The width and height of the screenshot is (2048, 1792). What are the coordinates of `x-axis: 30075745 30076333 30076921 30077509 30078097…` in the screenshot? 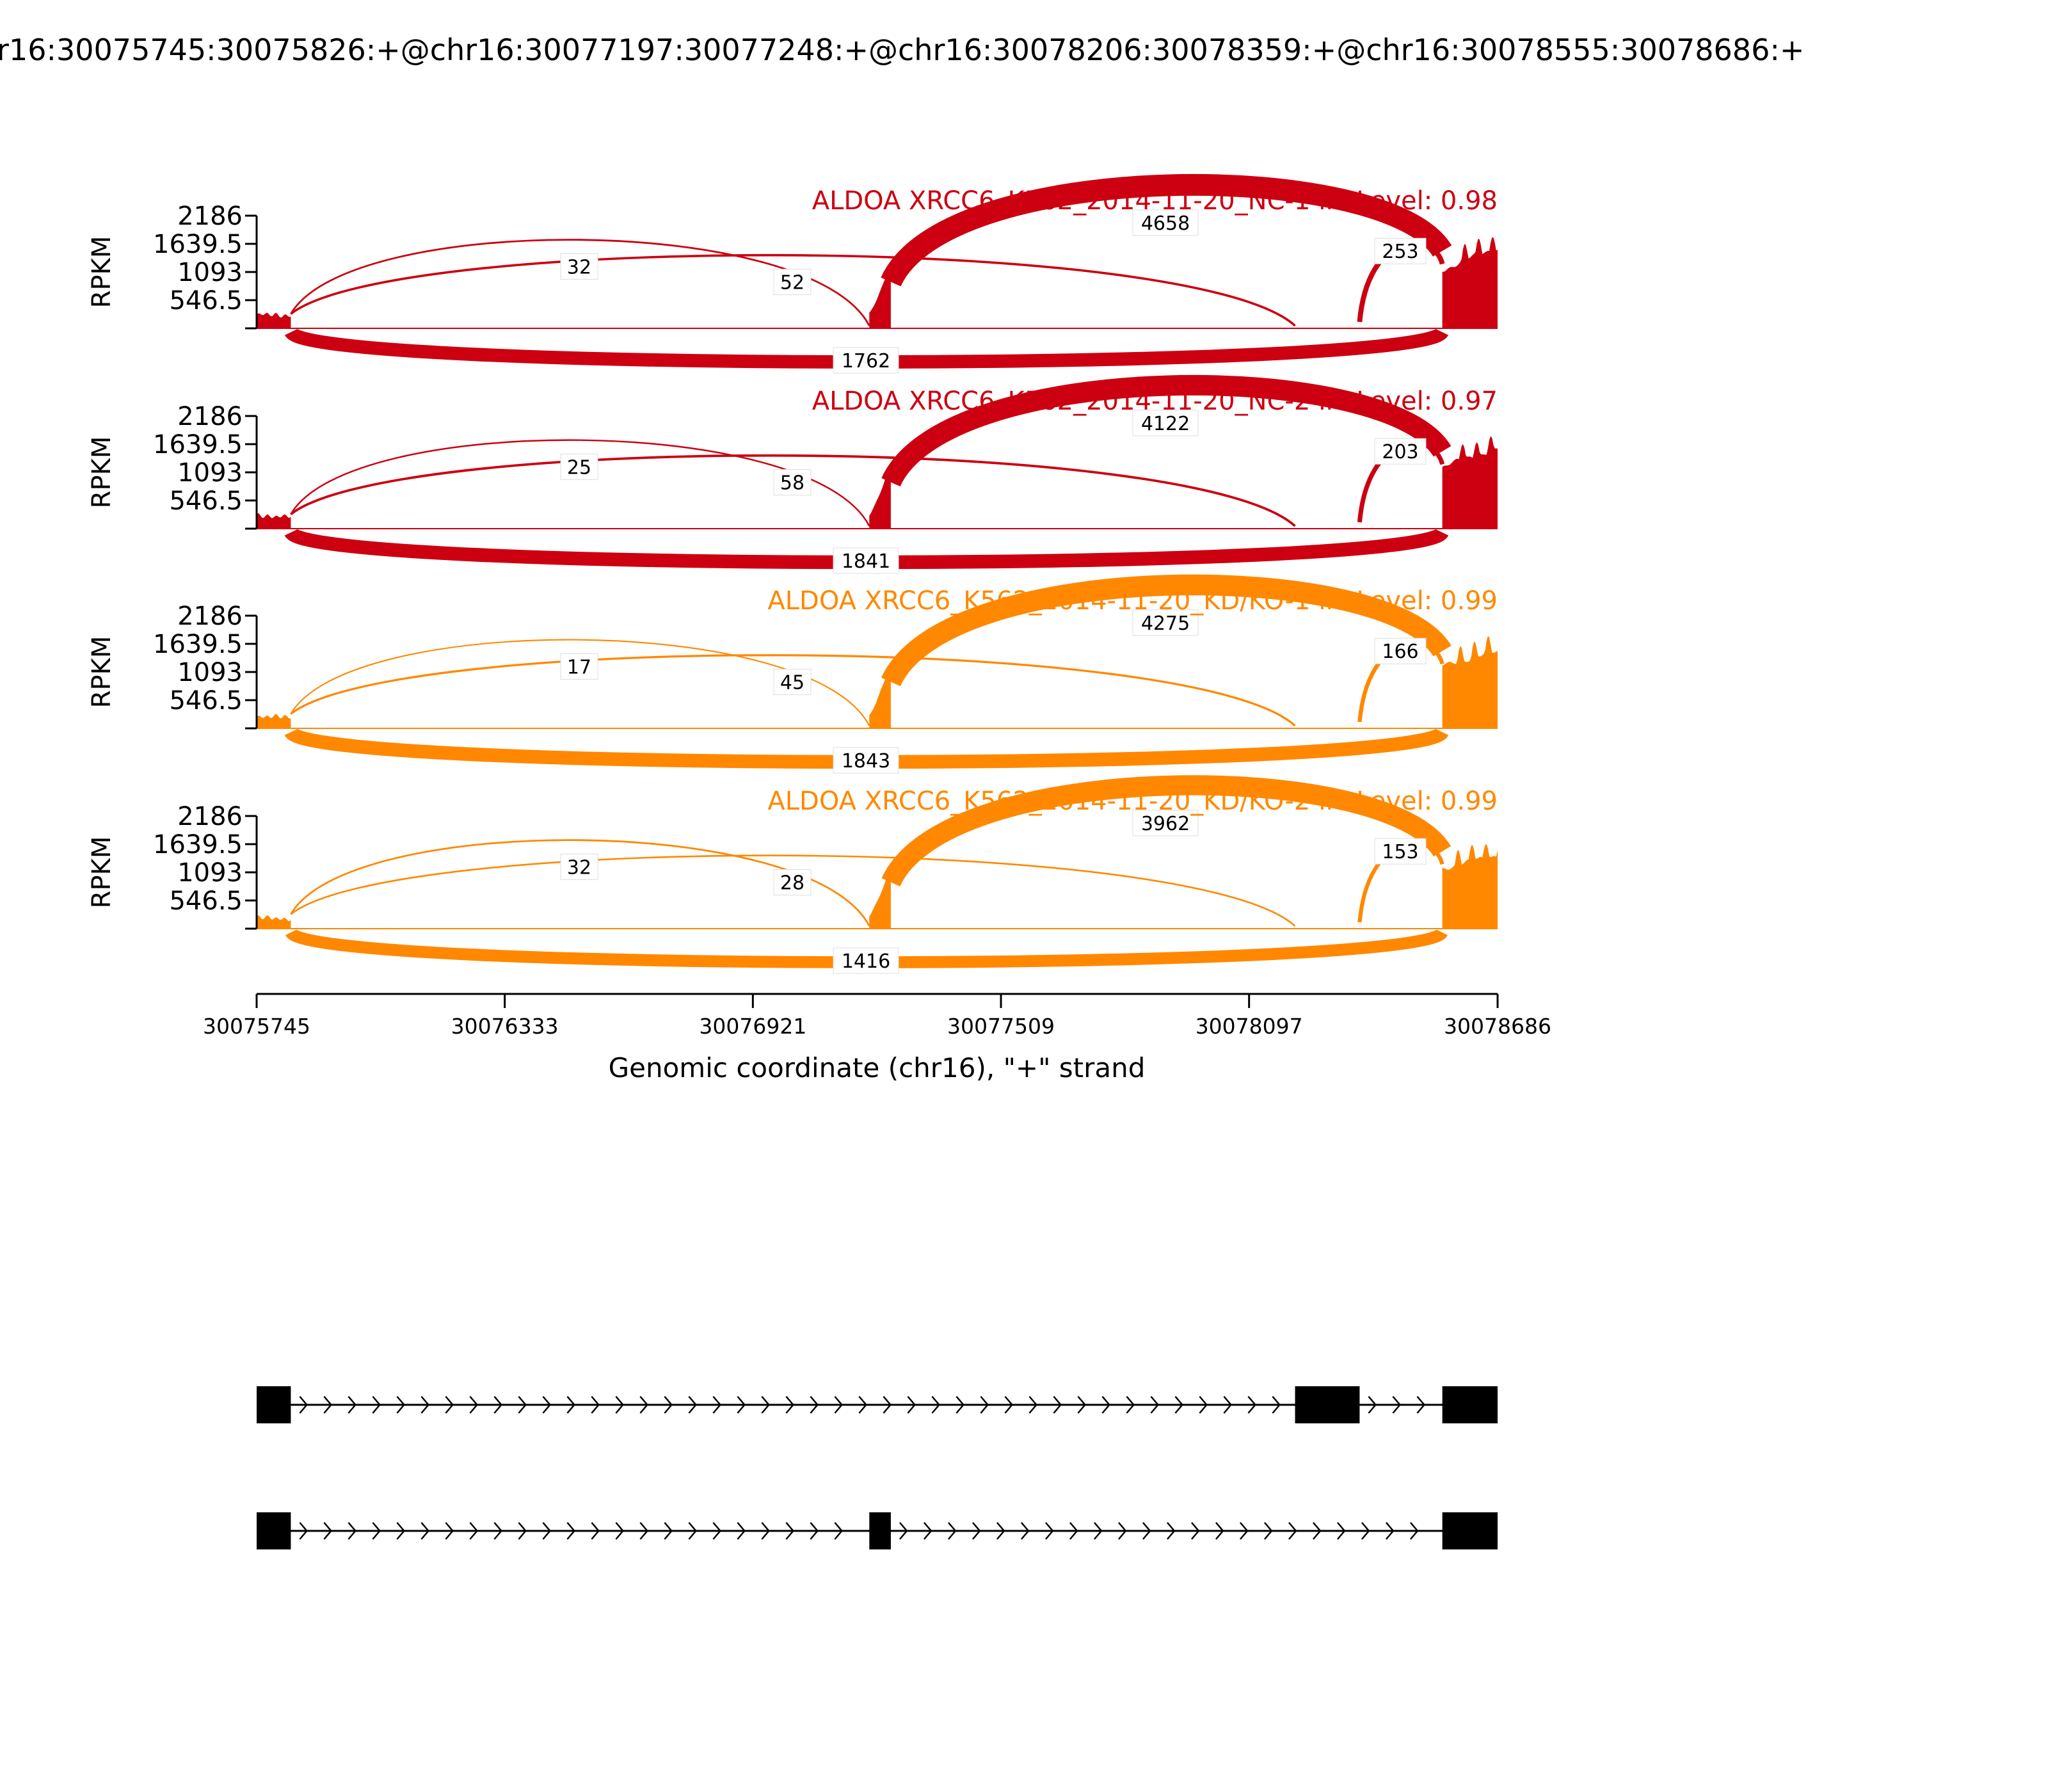 It's located at (877, 1016).